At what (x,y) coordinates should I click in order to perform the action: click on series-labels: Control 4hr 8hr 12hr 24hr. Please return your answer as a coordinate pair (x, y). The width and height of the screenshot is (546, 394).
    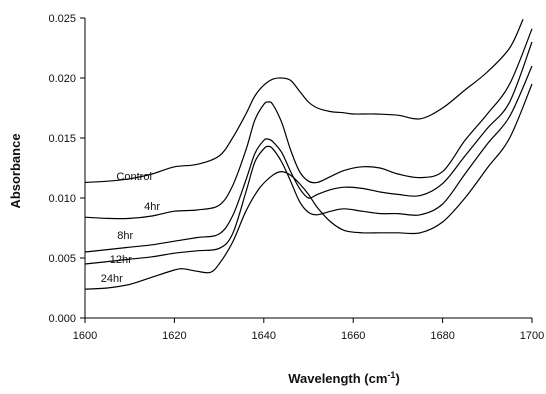
    Looking at the image, I should click on (131, 228).